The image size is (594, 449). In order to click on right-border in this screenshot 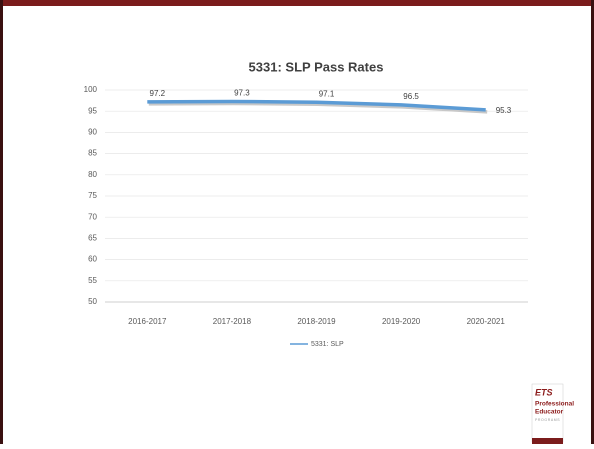, I will do `click(592, 222)`.